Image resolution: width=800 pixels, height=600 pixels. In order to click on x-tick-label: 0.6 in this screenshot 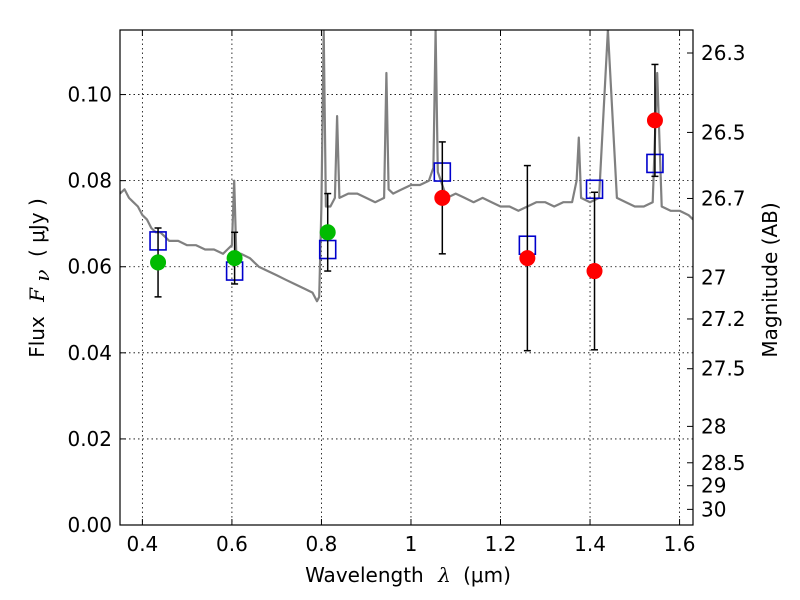, I will do `click(232, 544)`.